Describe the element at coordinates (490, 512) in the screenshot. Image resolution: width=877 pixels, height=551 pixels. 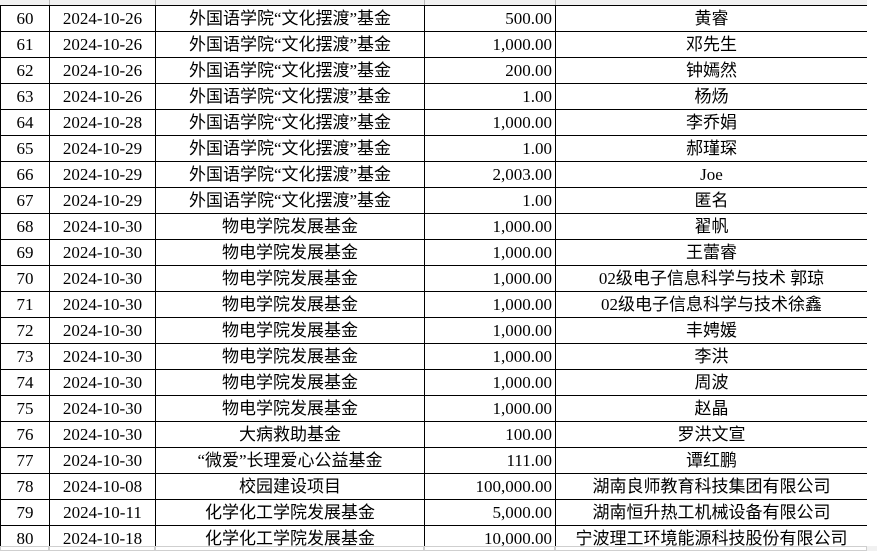
I see `cell-donation-amount: 5,000.00` at that location.